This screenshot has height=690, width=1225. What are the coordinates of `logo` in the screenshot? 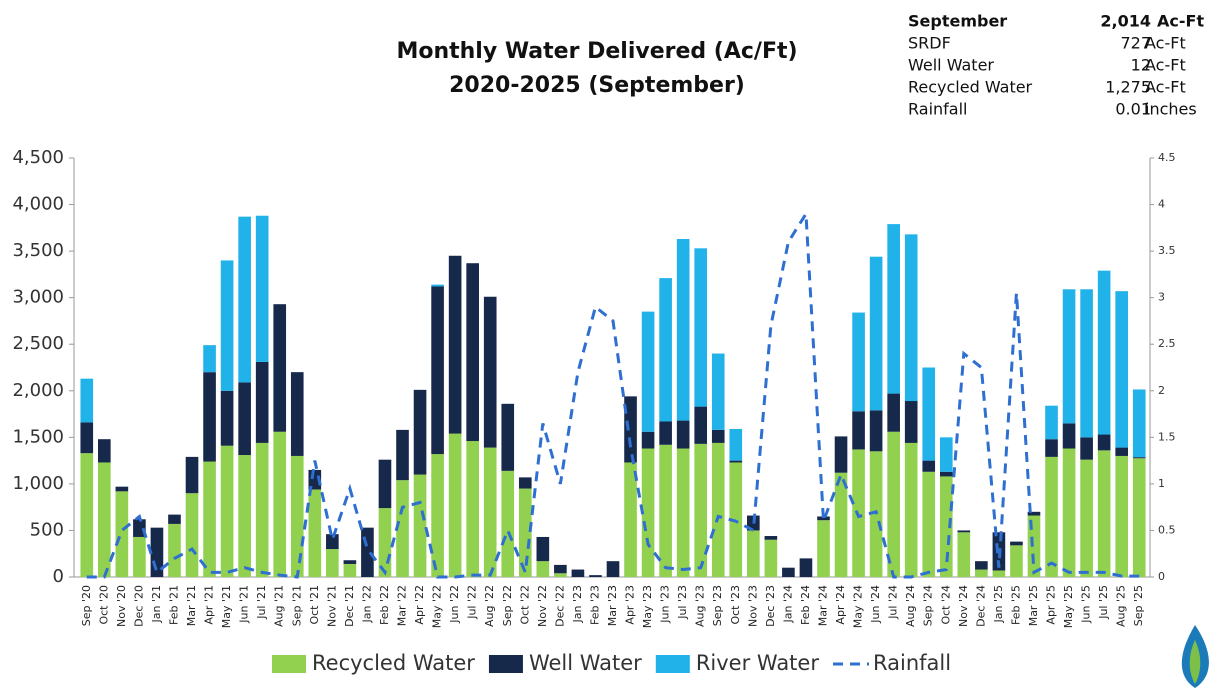 It's located at (1195, 656).